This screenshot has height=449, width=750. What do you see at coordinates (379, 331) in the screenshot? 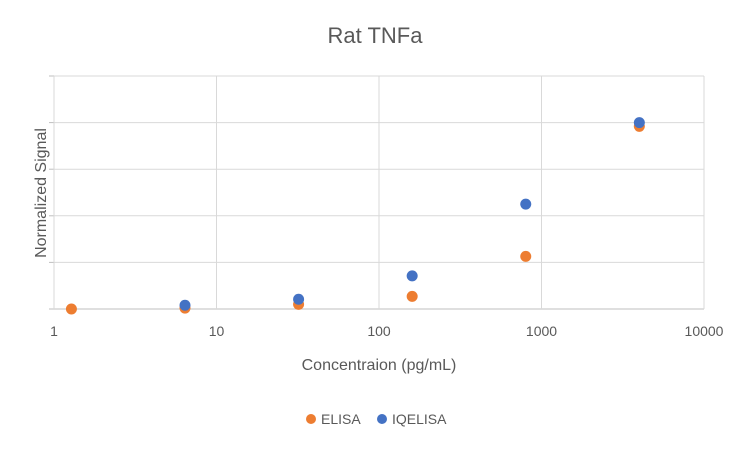
I see `x-tick-label: 100` at bounding box center [379, 331].